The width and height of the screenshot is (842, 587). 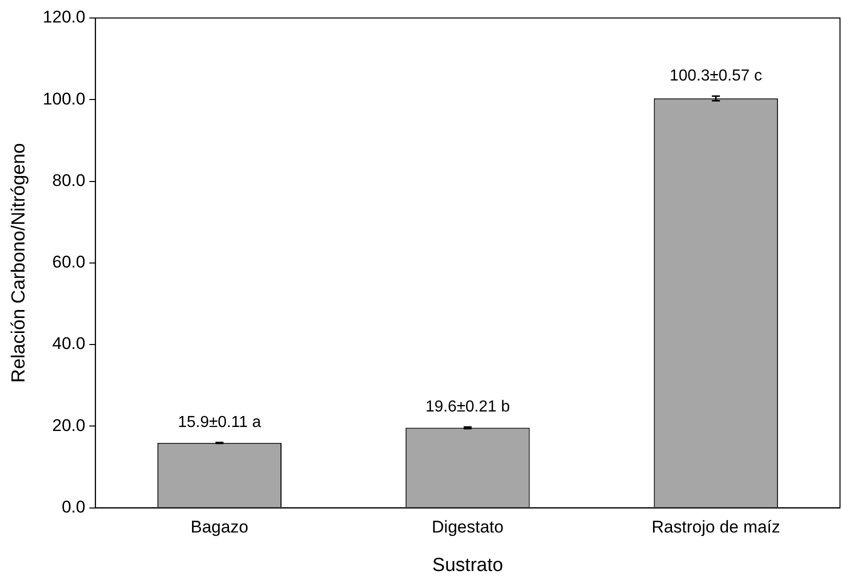 I want to click on y-tick-label: 0.0, so click(x=74, y=506).